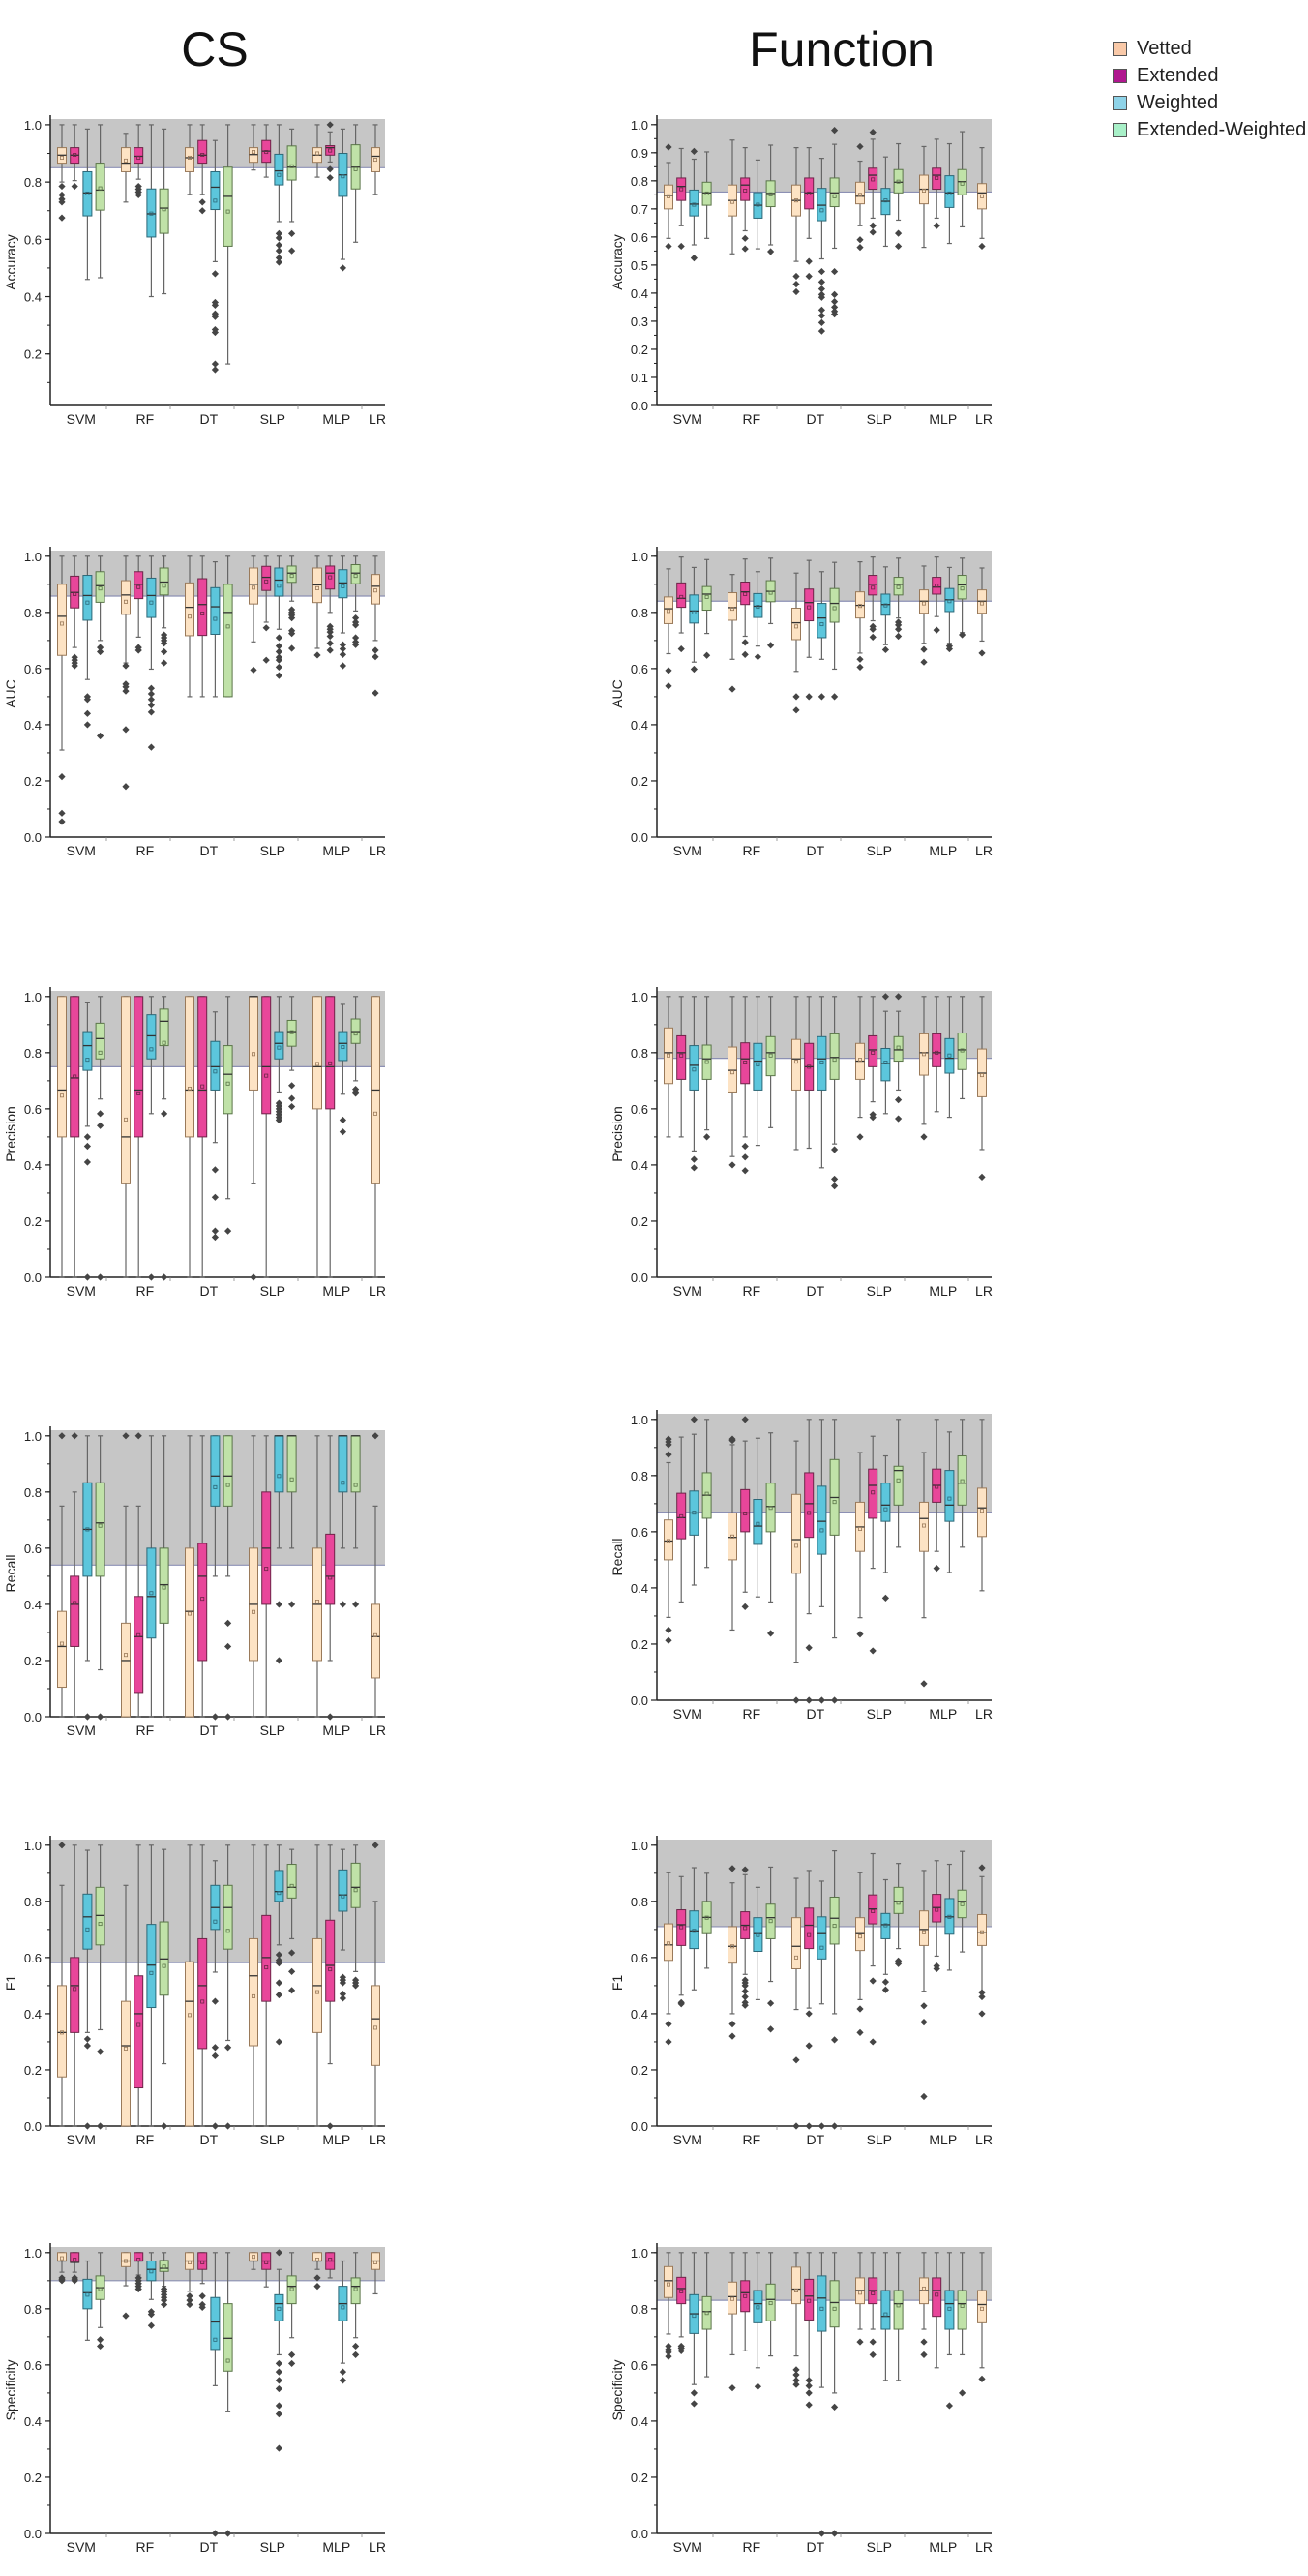  I want to click on y-axis-label: Recall, so click(10, 1574).